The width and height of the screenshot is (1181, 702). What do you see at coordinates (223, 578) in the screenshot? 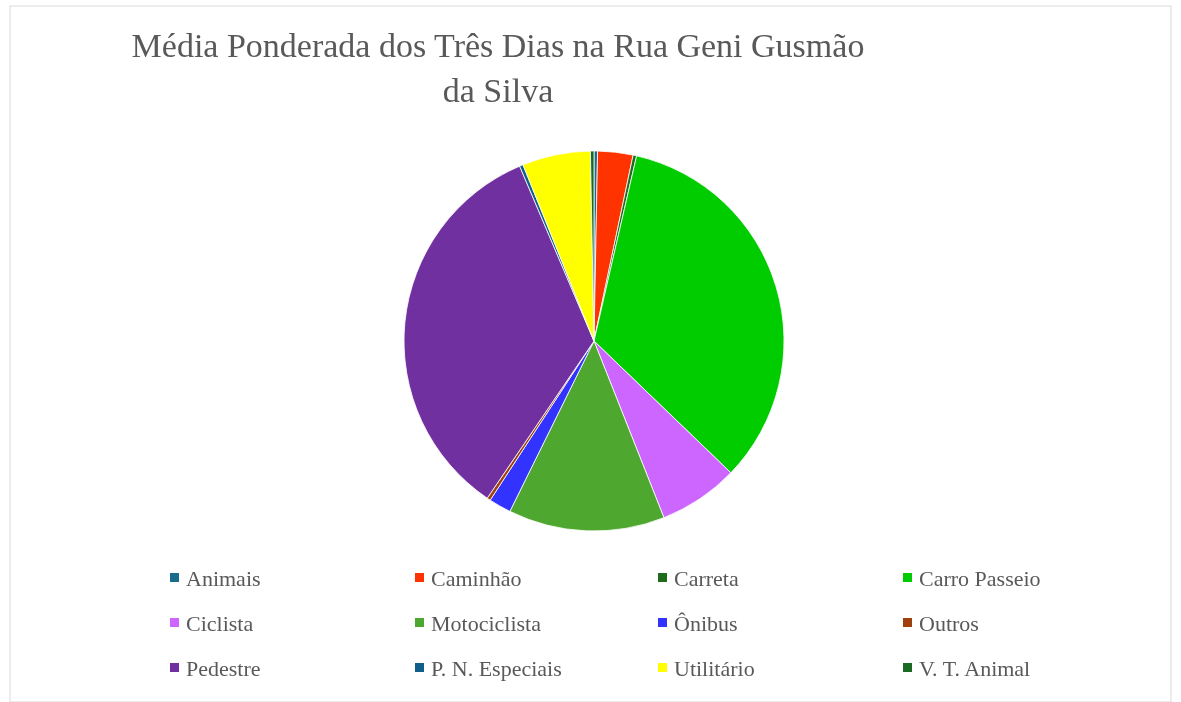
I see `legend-label: Animais` at bounding box center [223, 578].